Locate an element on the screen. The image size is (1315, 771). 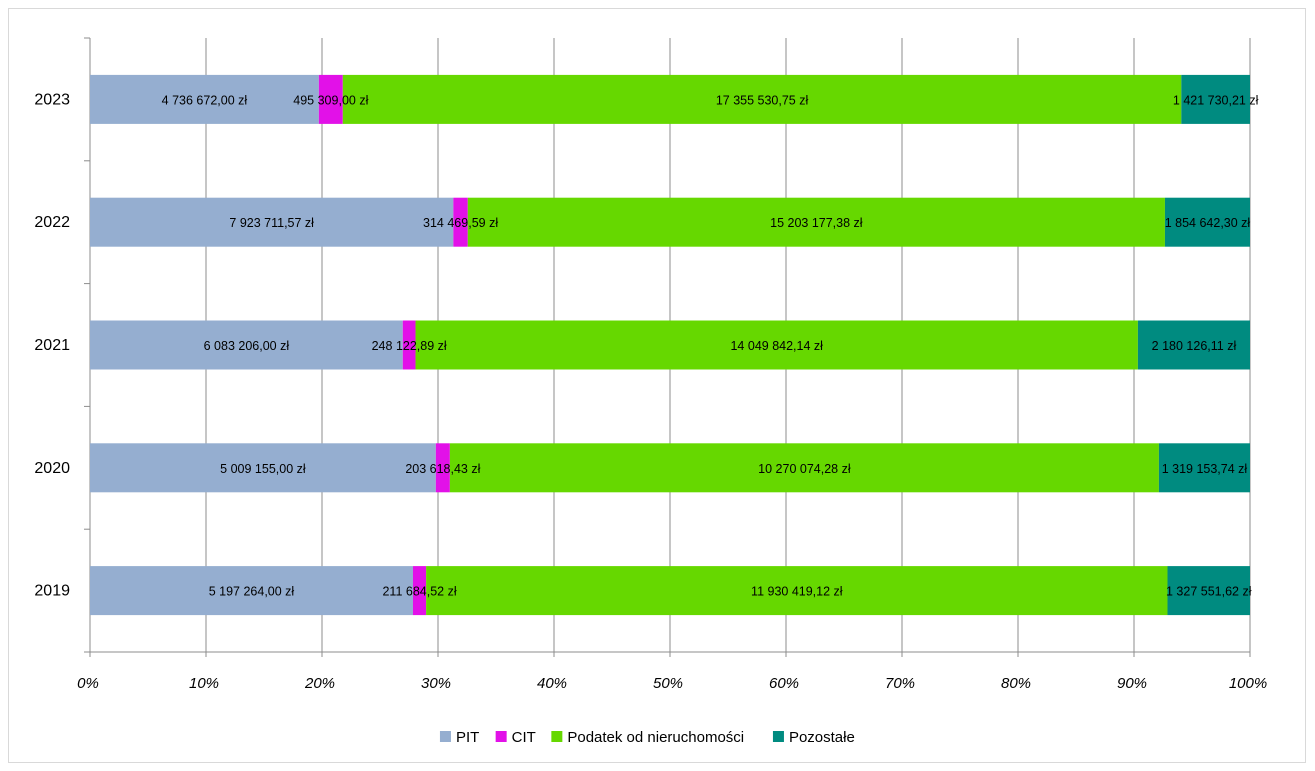
legend-label: Podatek od nieruchomości is located at coordinates (655, 737).